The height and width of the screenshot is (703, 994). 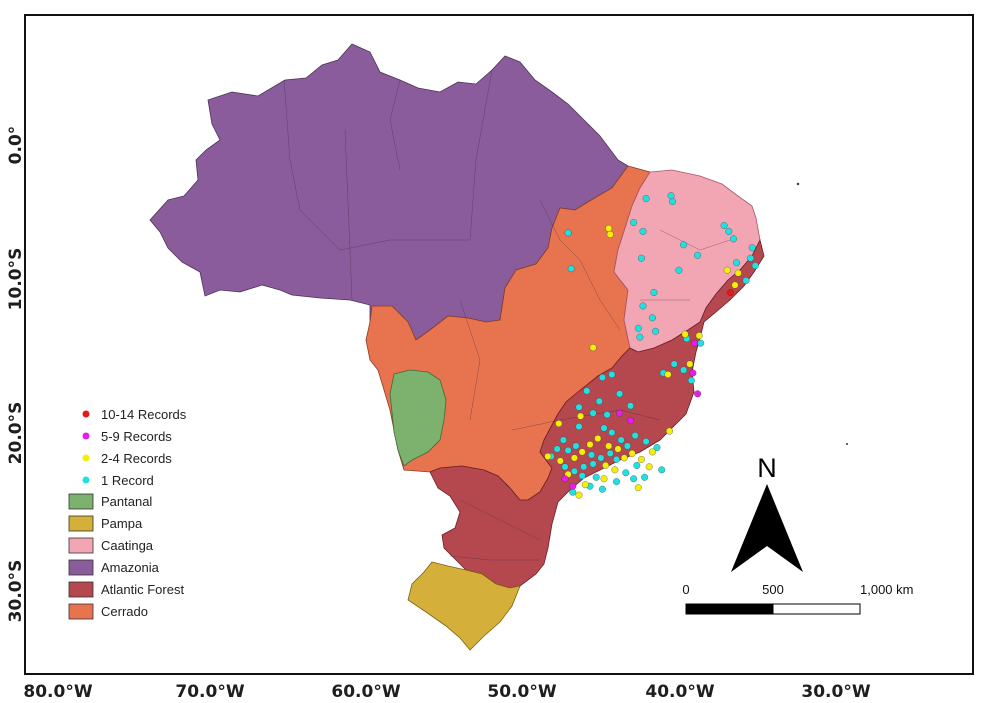 I want to click on biome-pantanal, so click(x=418, y=418).